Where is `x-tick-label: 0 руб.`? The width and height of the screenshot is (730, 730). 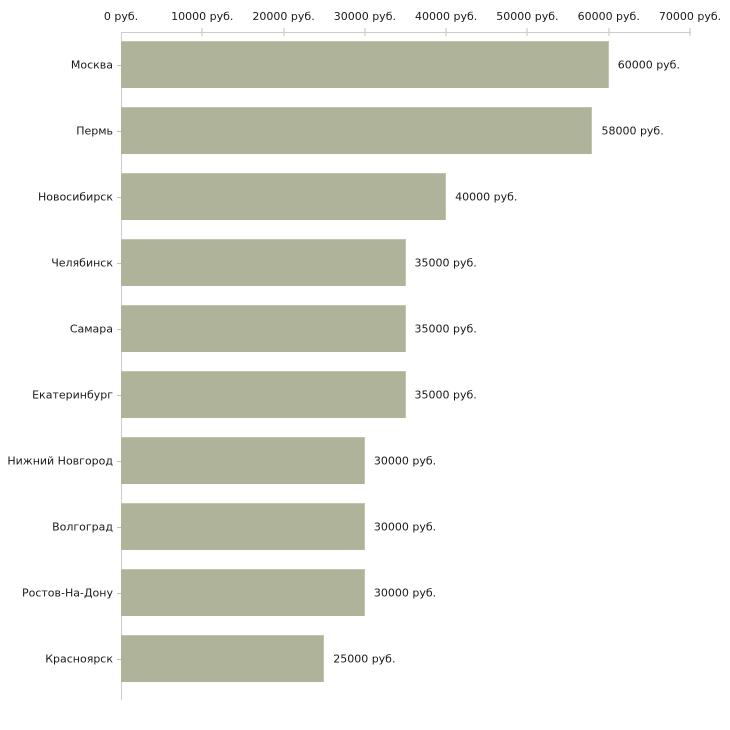
x-tick-label: 0 руб. is located at coordinates (121, 16).